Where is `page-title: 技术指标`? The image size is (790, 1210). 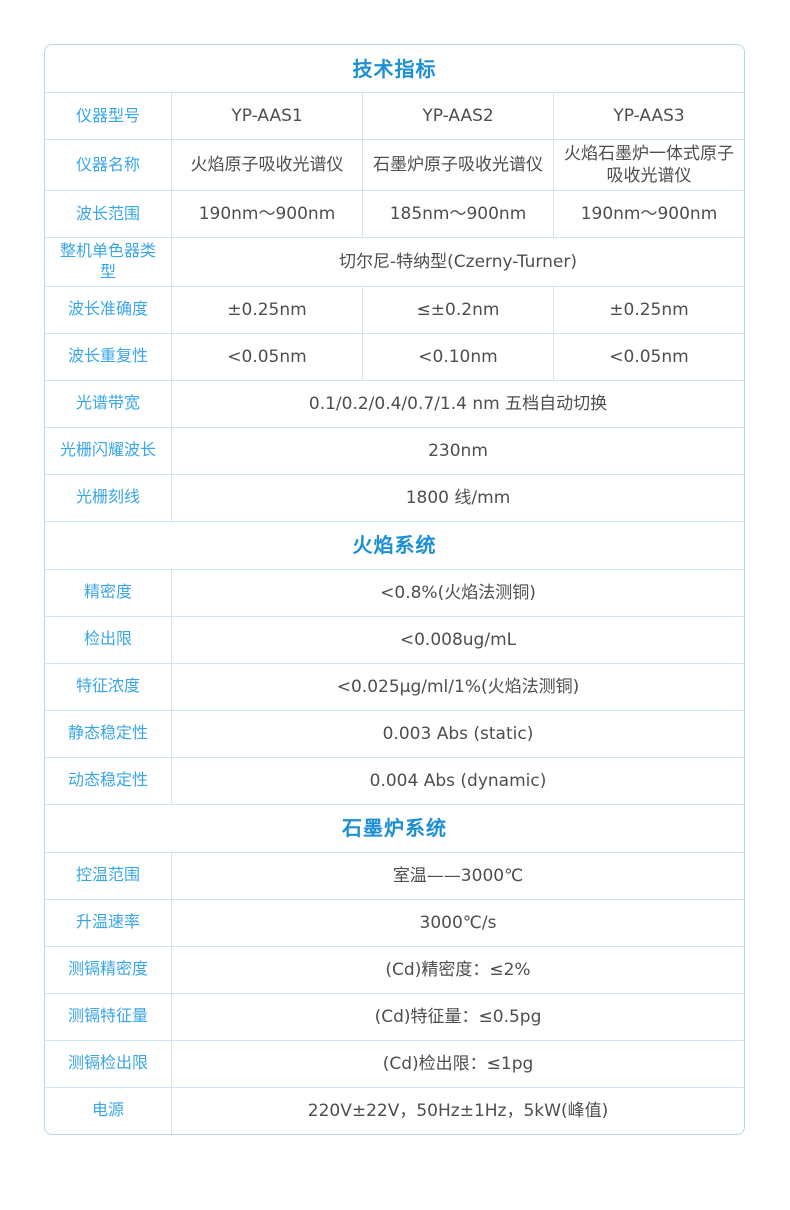
page-title: 技术指标 is located at coordinates (394, 68).